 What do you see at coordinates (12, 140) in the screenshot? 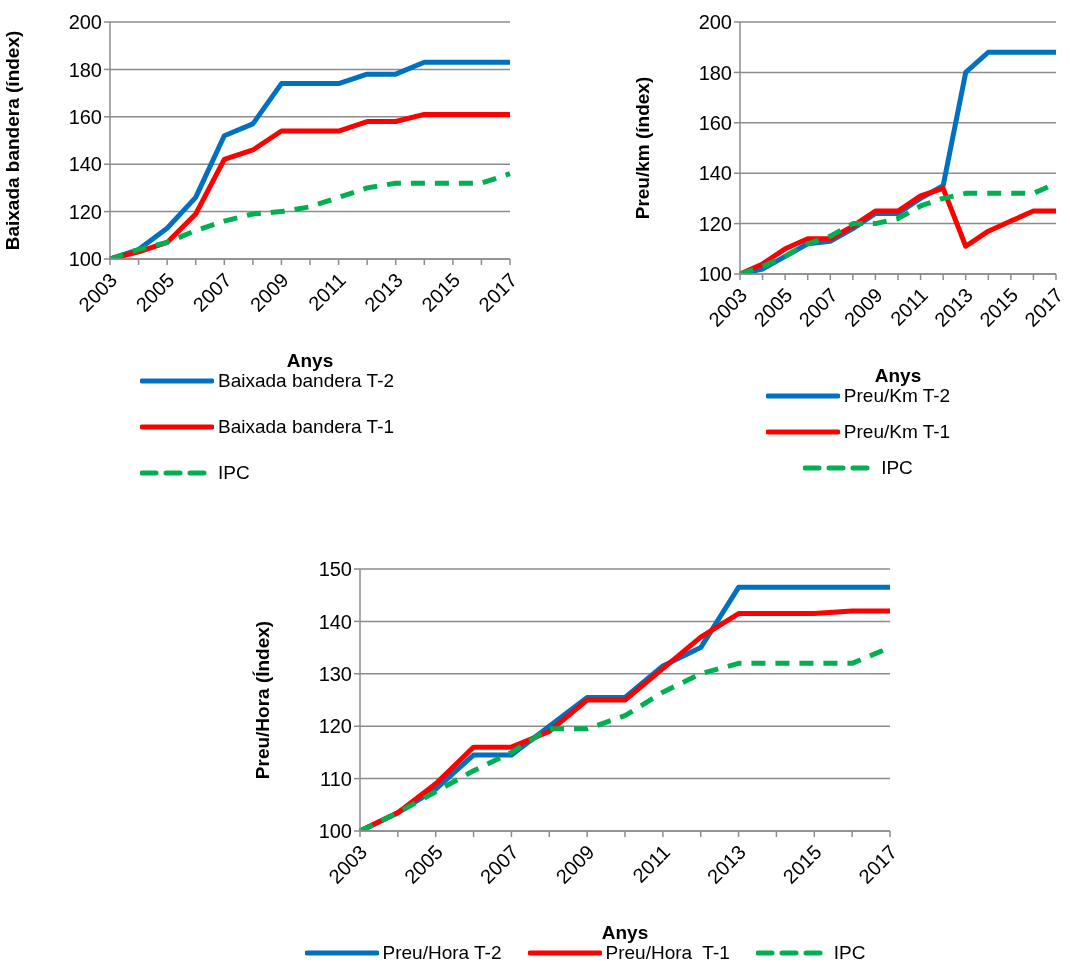
I see `y-axis-title: Baixada bandera (índex)` at bounding box center [12, 140].